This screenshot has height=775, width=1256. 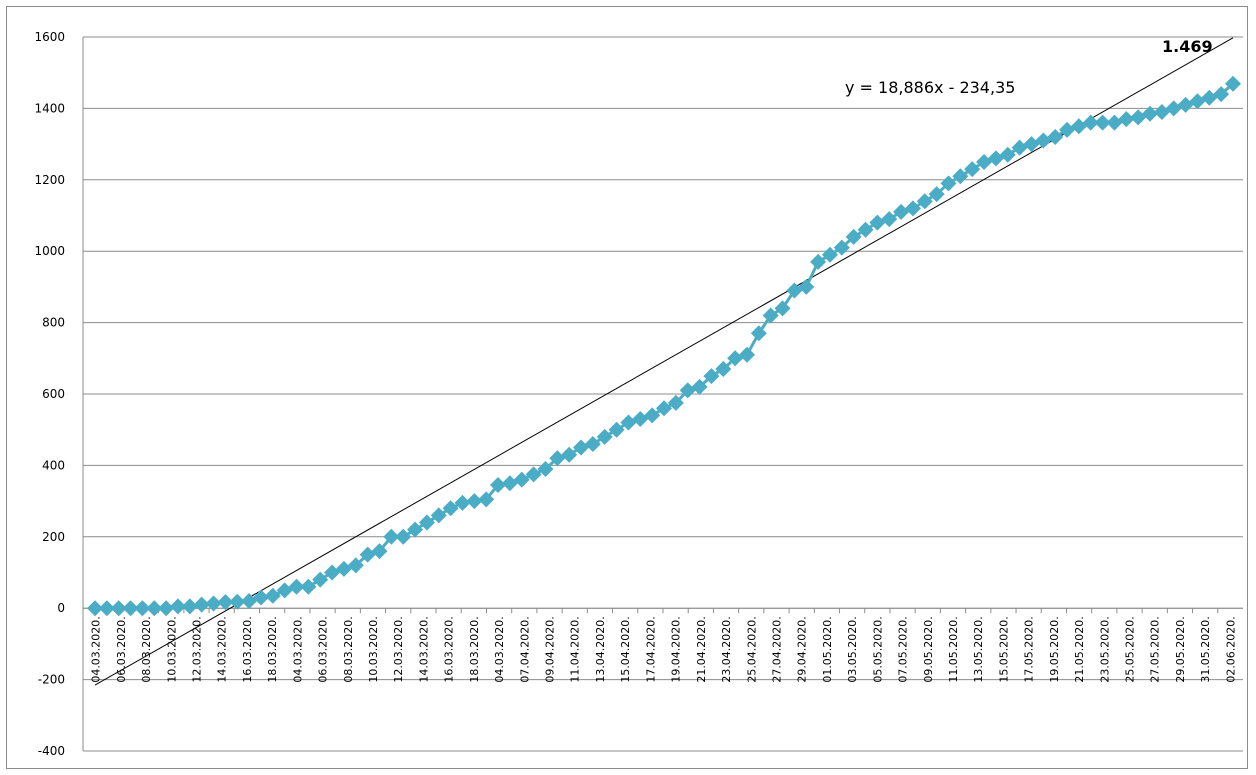 What do you see at coordinates (1130, 649) in the screenshot?
I see `x-tick-label: 25.05.2020.` at bounding box center [1130, 649].